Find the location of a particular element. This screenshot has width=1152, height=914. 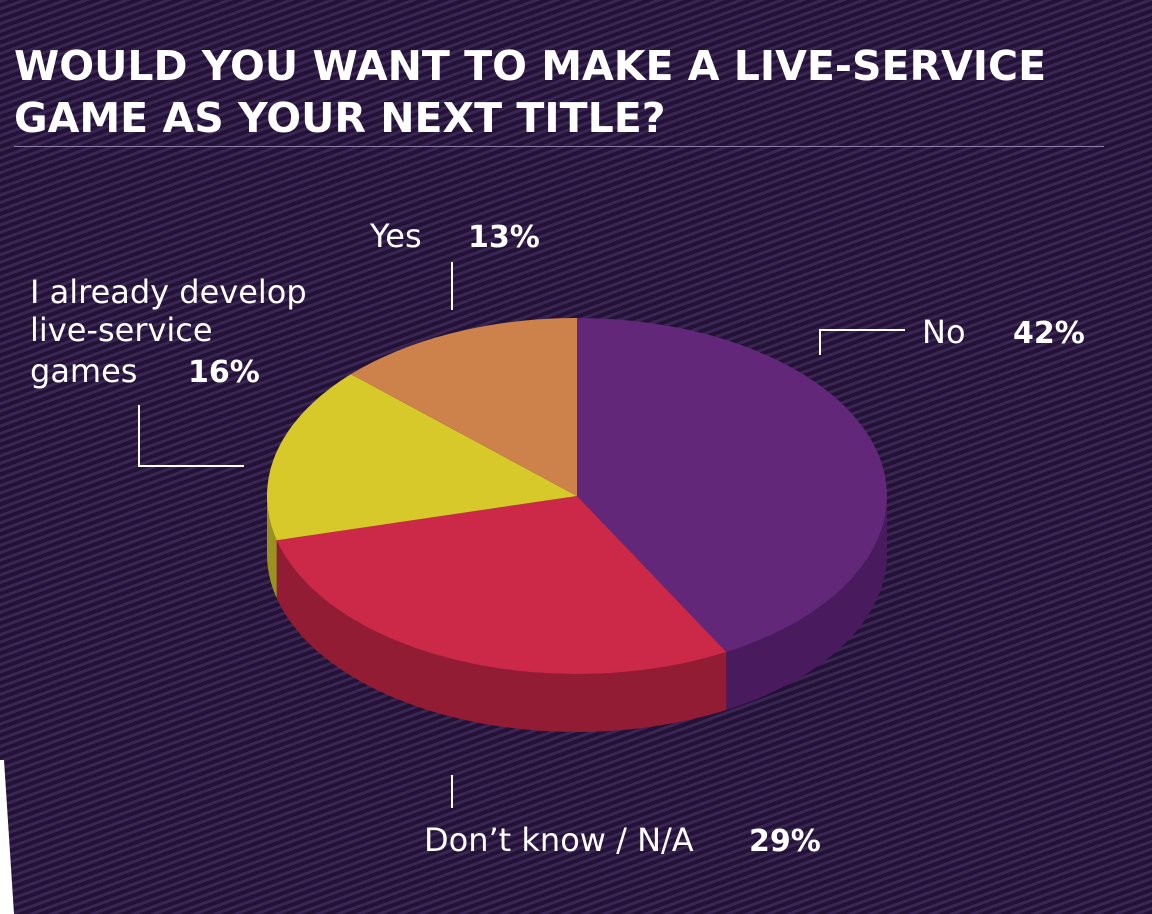

pie-side-don-t-know-n-a is located at coordinates (501, 636).